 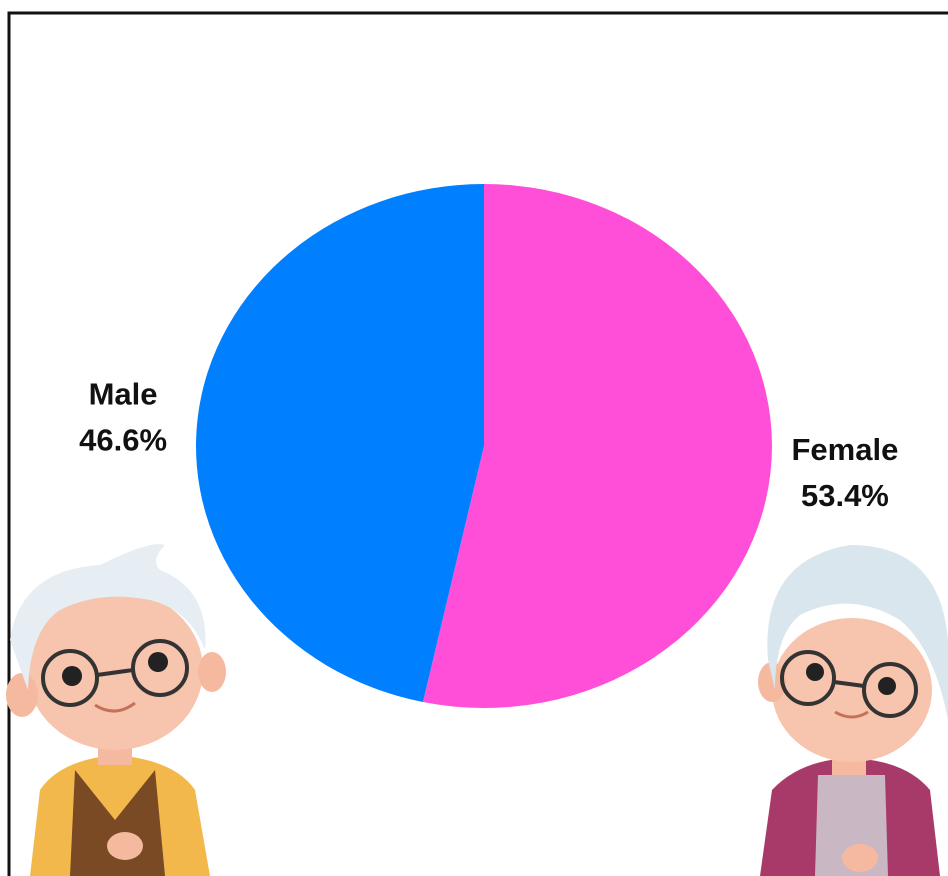 I want to click on labels: Female 53.4% Male 46.6%, so click(x=488, y=444).